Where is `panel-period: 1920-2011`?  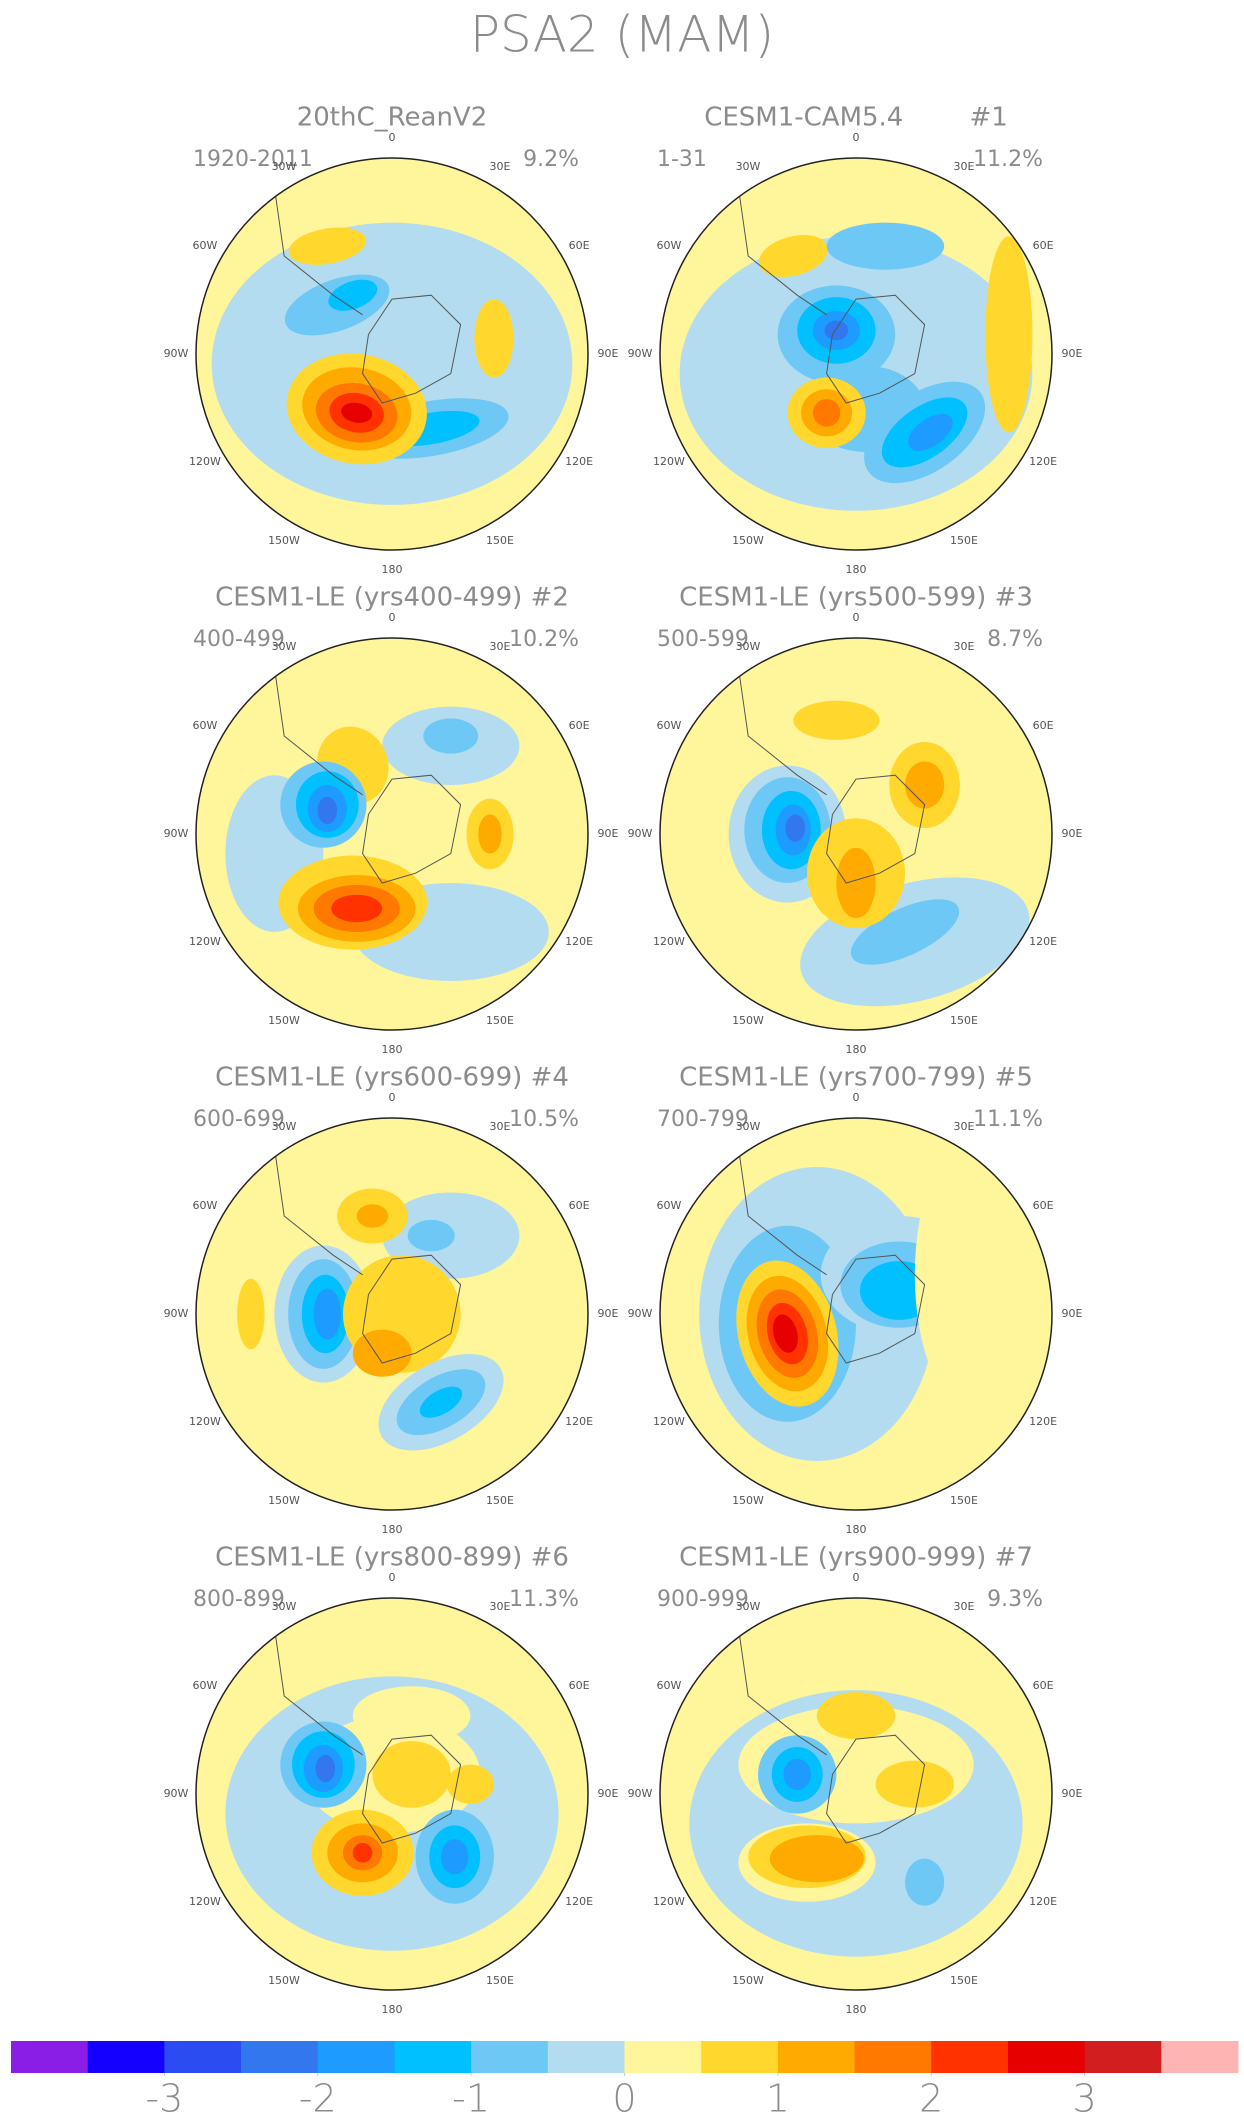
panel-period: 1920-2011 is located at coordinates (253, 159).